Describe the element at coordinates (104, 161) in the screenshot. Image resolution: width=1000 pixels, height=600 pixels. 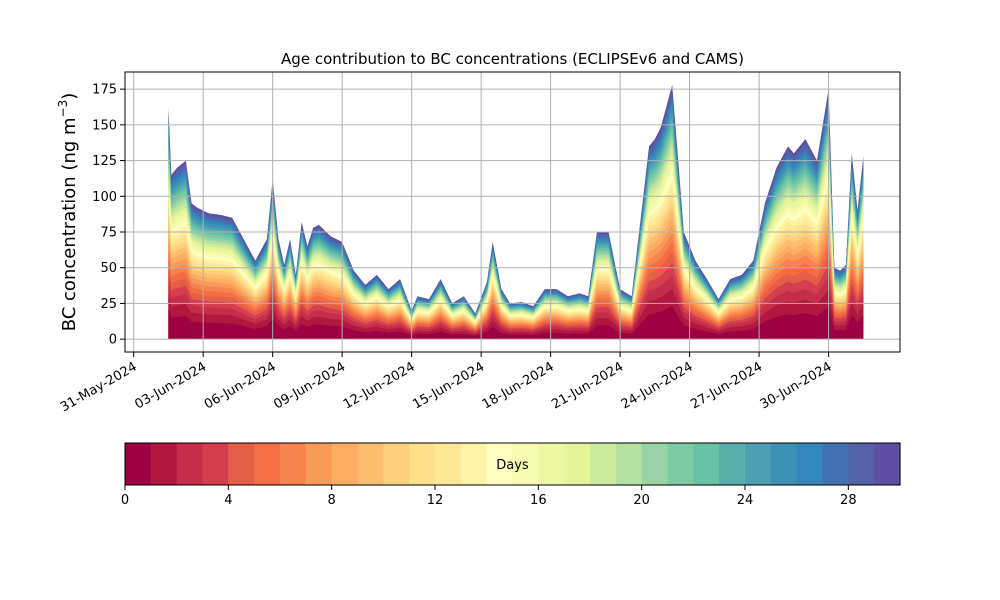
I see `y-tick-label: 125` at that location.